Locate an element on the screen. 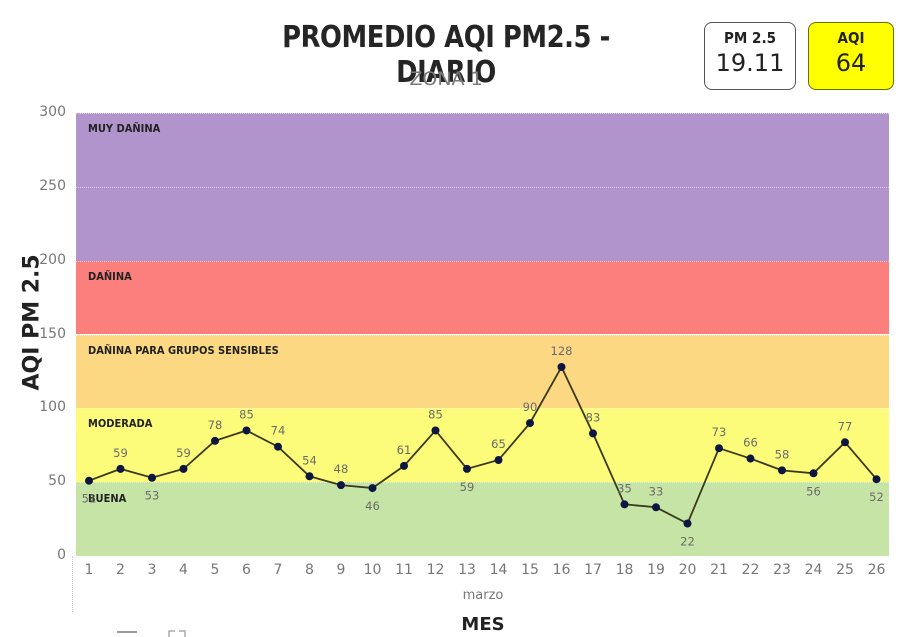 This screenshot has height=637, width=898. data-label: 46 is located at coordinates (372, 506).